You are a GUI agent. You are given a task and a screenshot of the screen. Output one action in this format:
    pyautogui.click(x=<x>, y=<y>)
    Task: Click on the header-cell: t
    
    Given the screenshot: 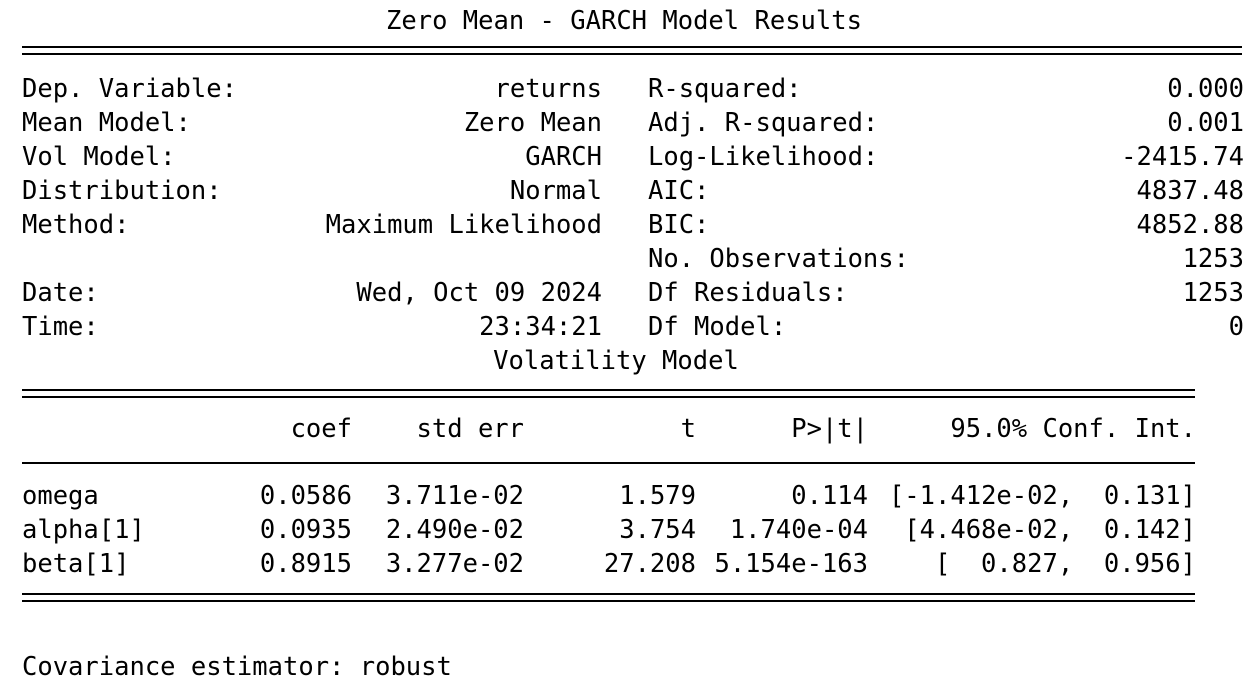 What is the action you would take?
    pyautogui.click(x=688, y=429)
    